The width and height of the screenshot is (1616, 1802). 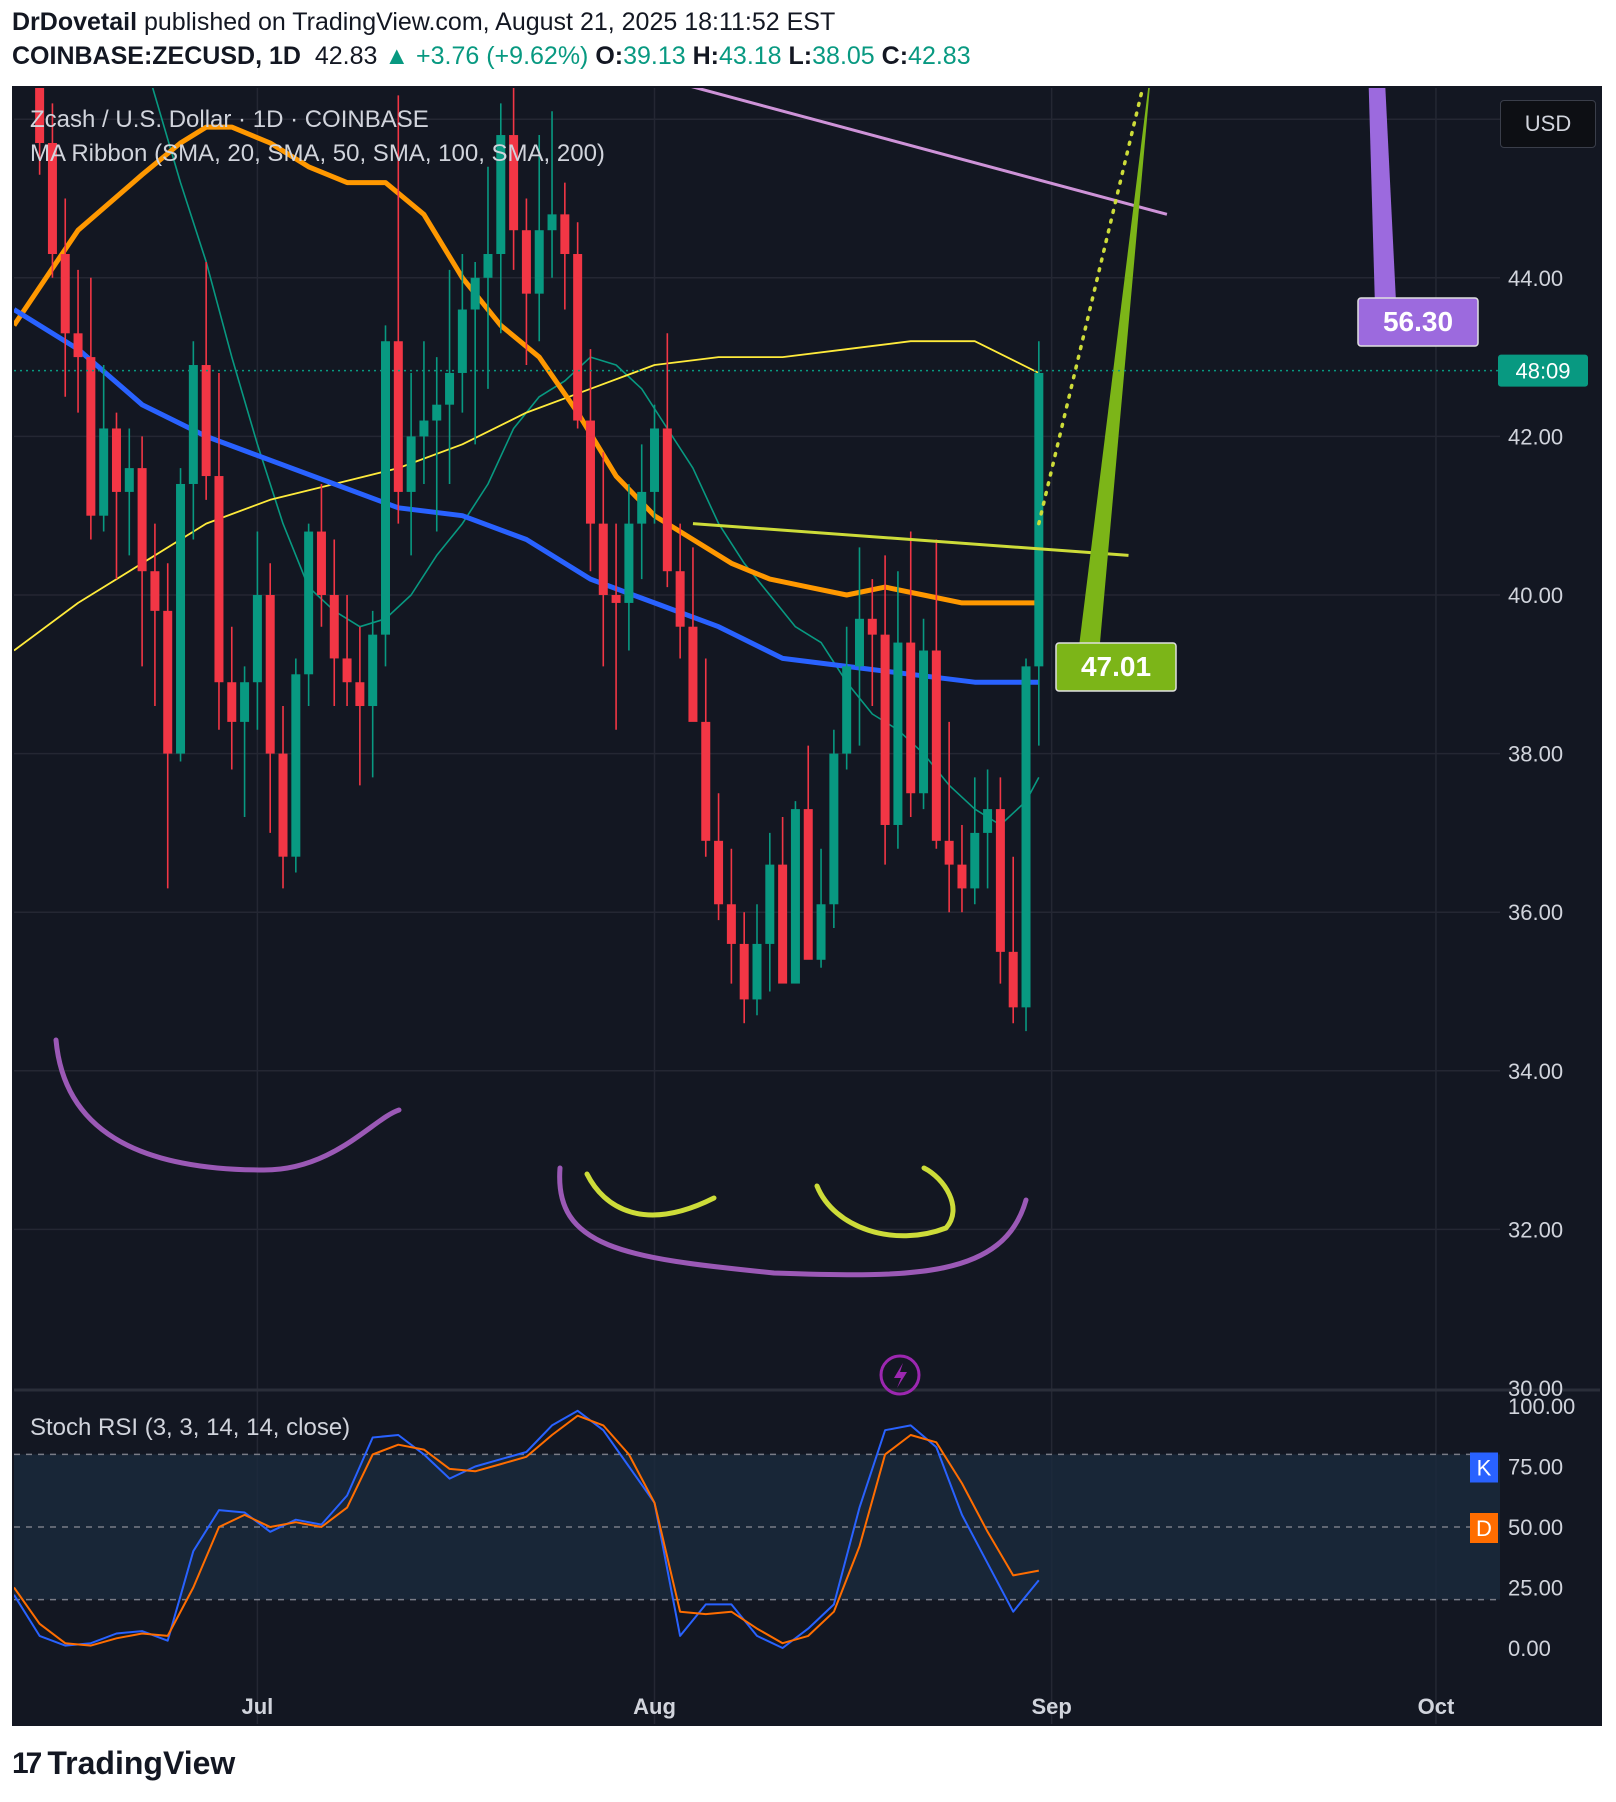 What do you see at coordinates (1418, 322) in the screenshot?
I see `target-label-2-box` at bounding box center [1418, 322].